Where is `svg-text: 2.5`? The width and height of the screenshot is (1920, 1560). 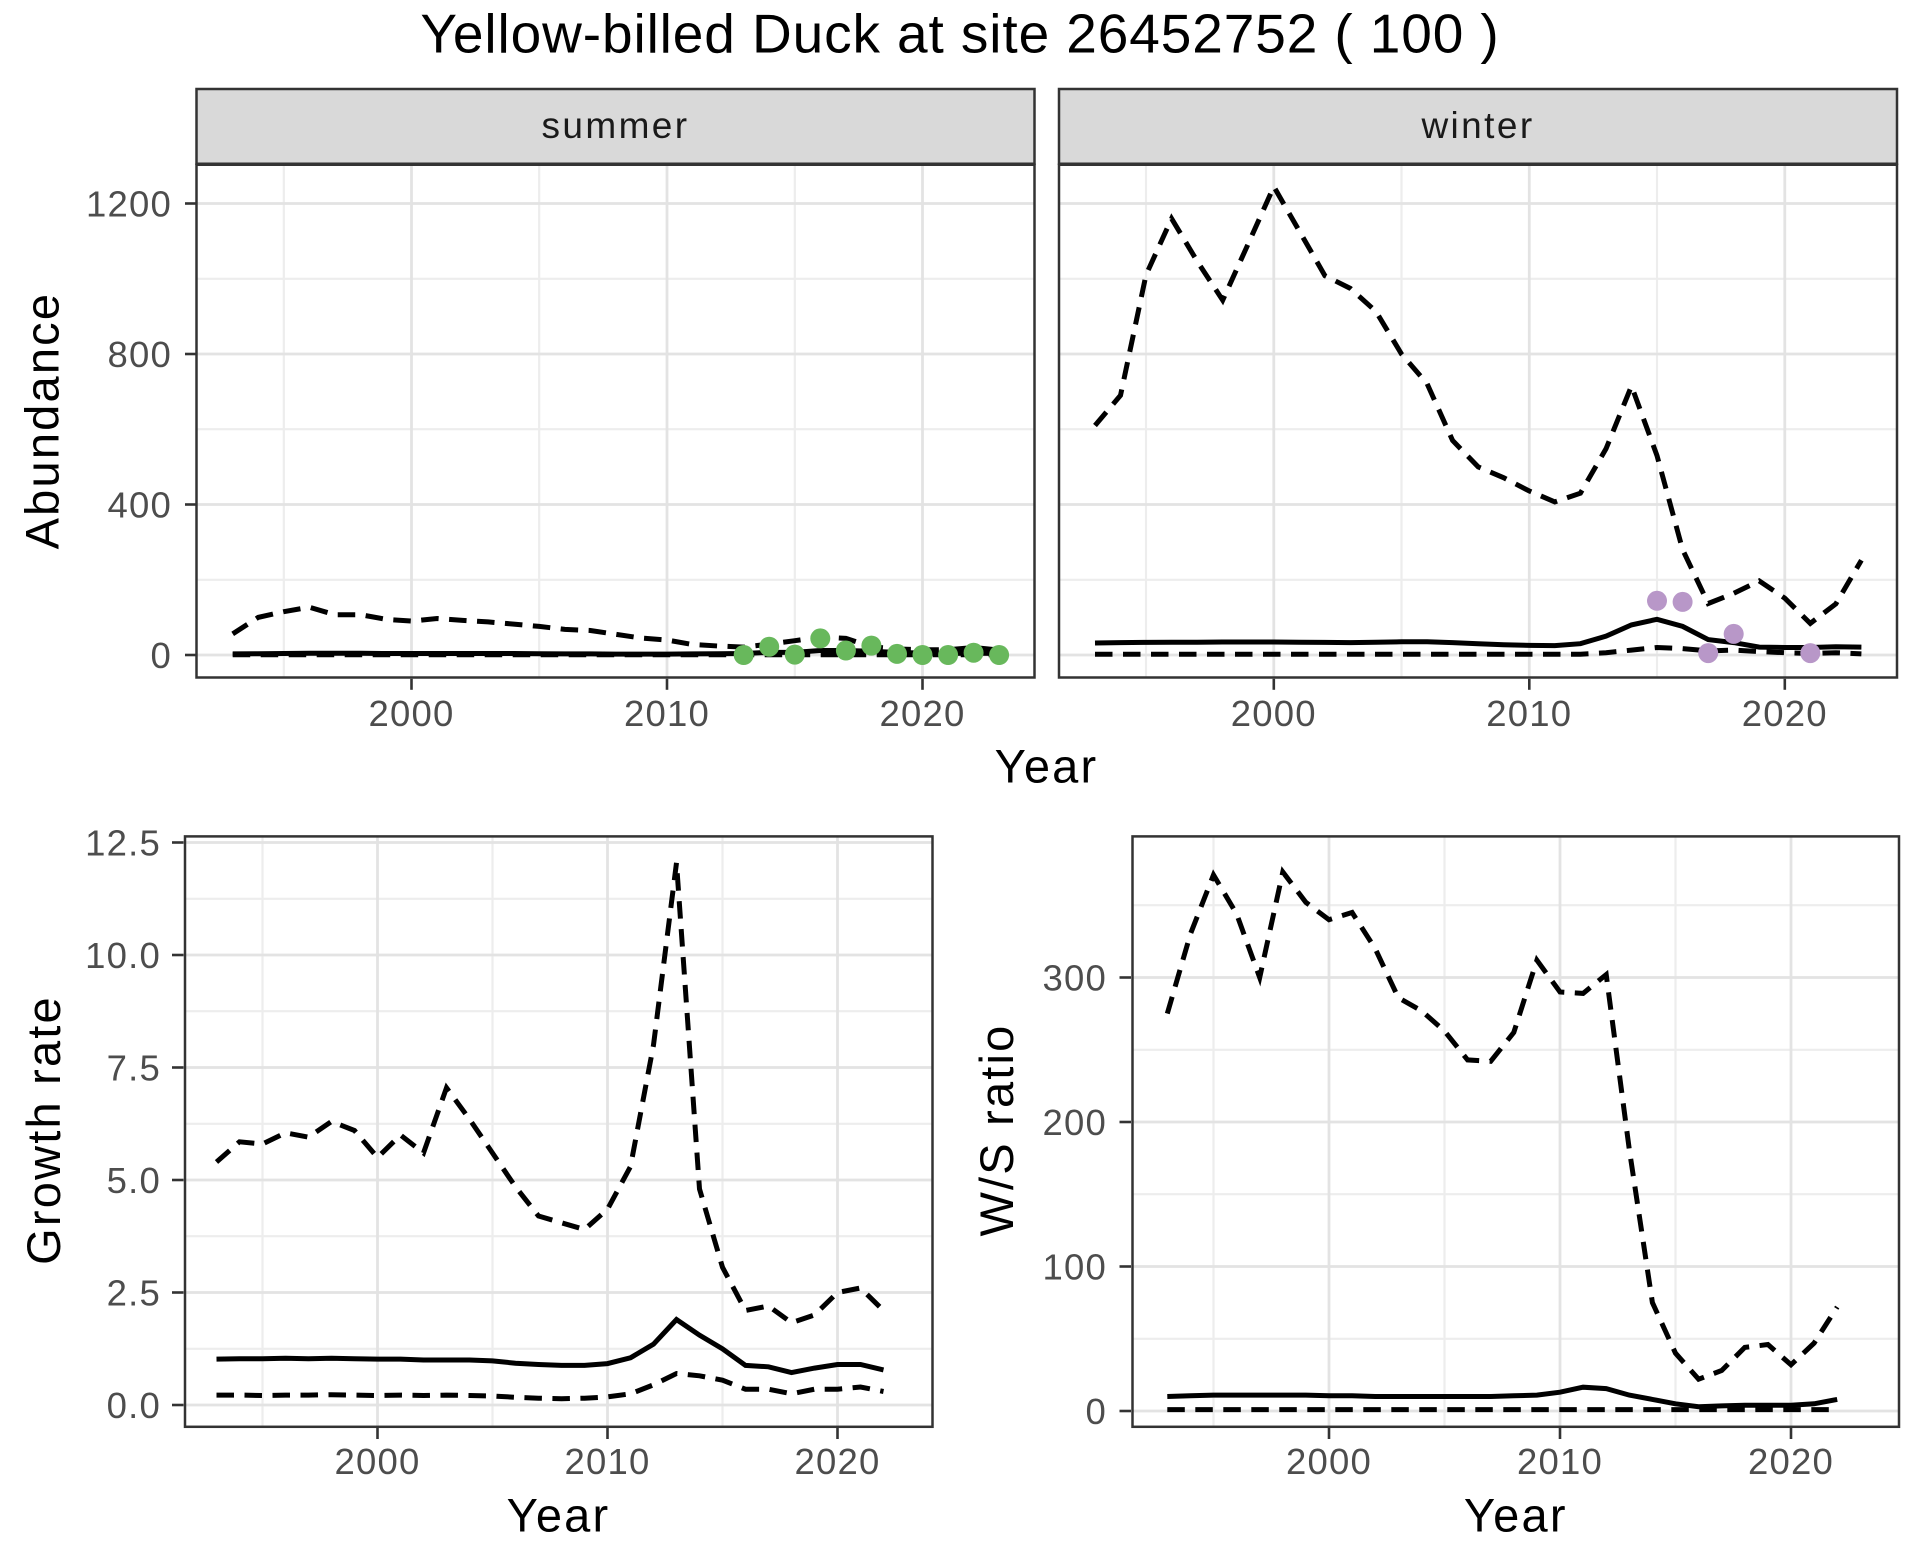 svg-text: 2.5 is located at coordinates (134, 1293).